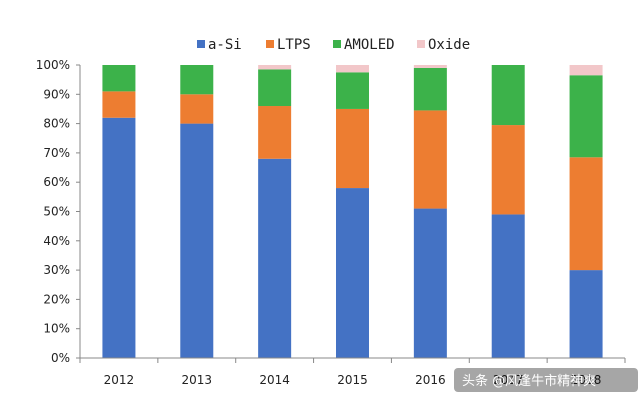  What do you see at coordinates (352, 372) in the screenshot?
I see `x-axis: 2012 2013 2014 2015 2016 2017 2018` at bounding box center [352, 372].